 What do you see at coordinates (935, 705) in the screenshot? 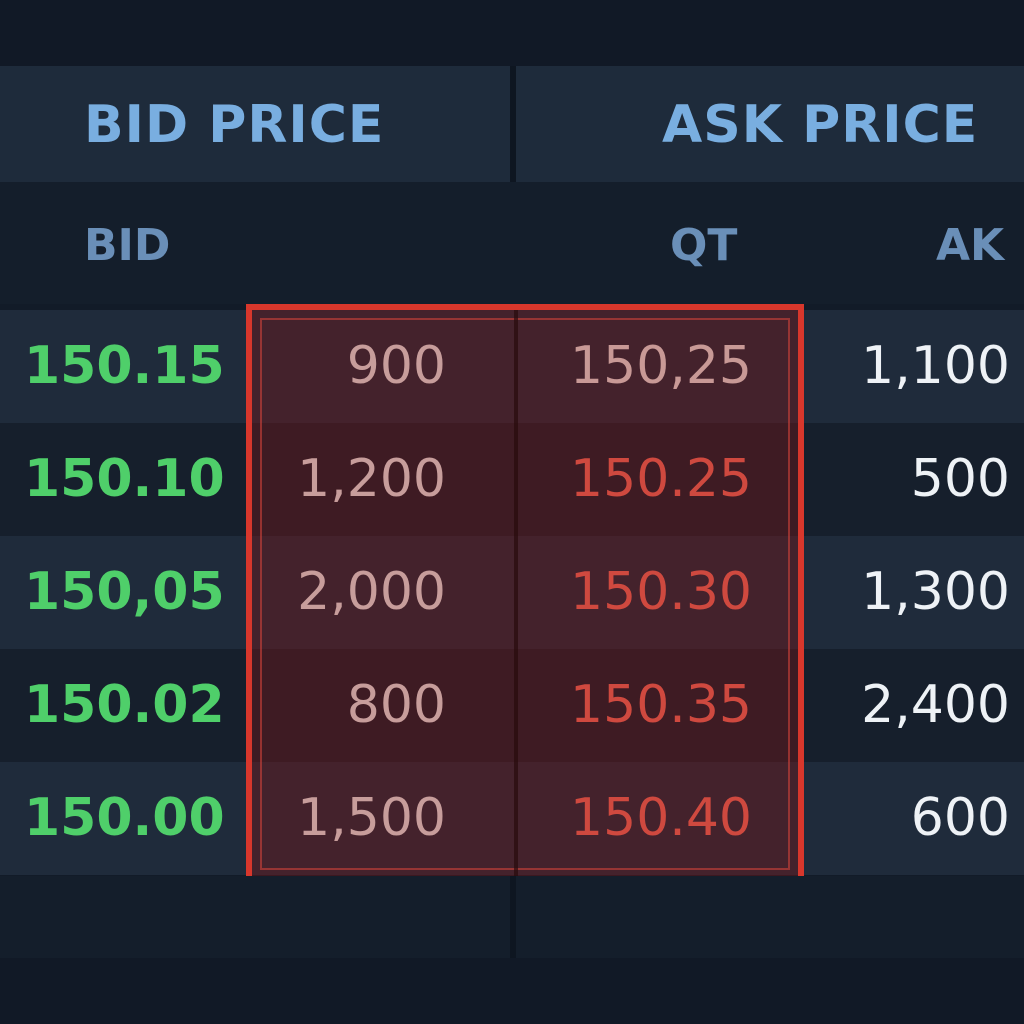
I see `ask-quantity-cell: 2,400` at bounding box center [935, 705].